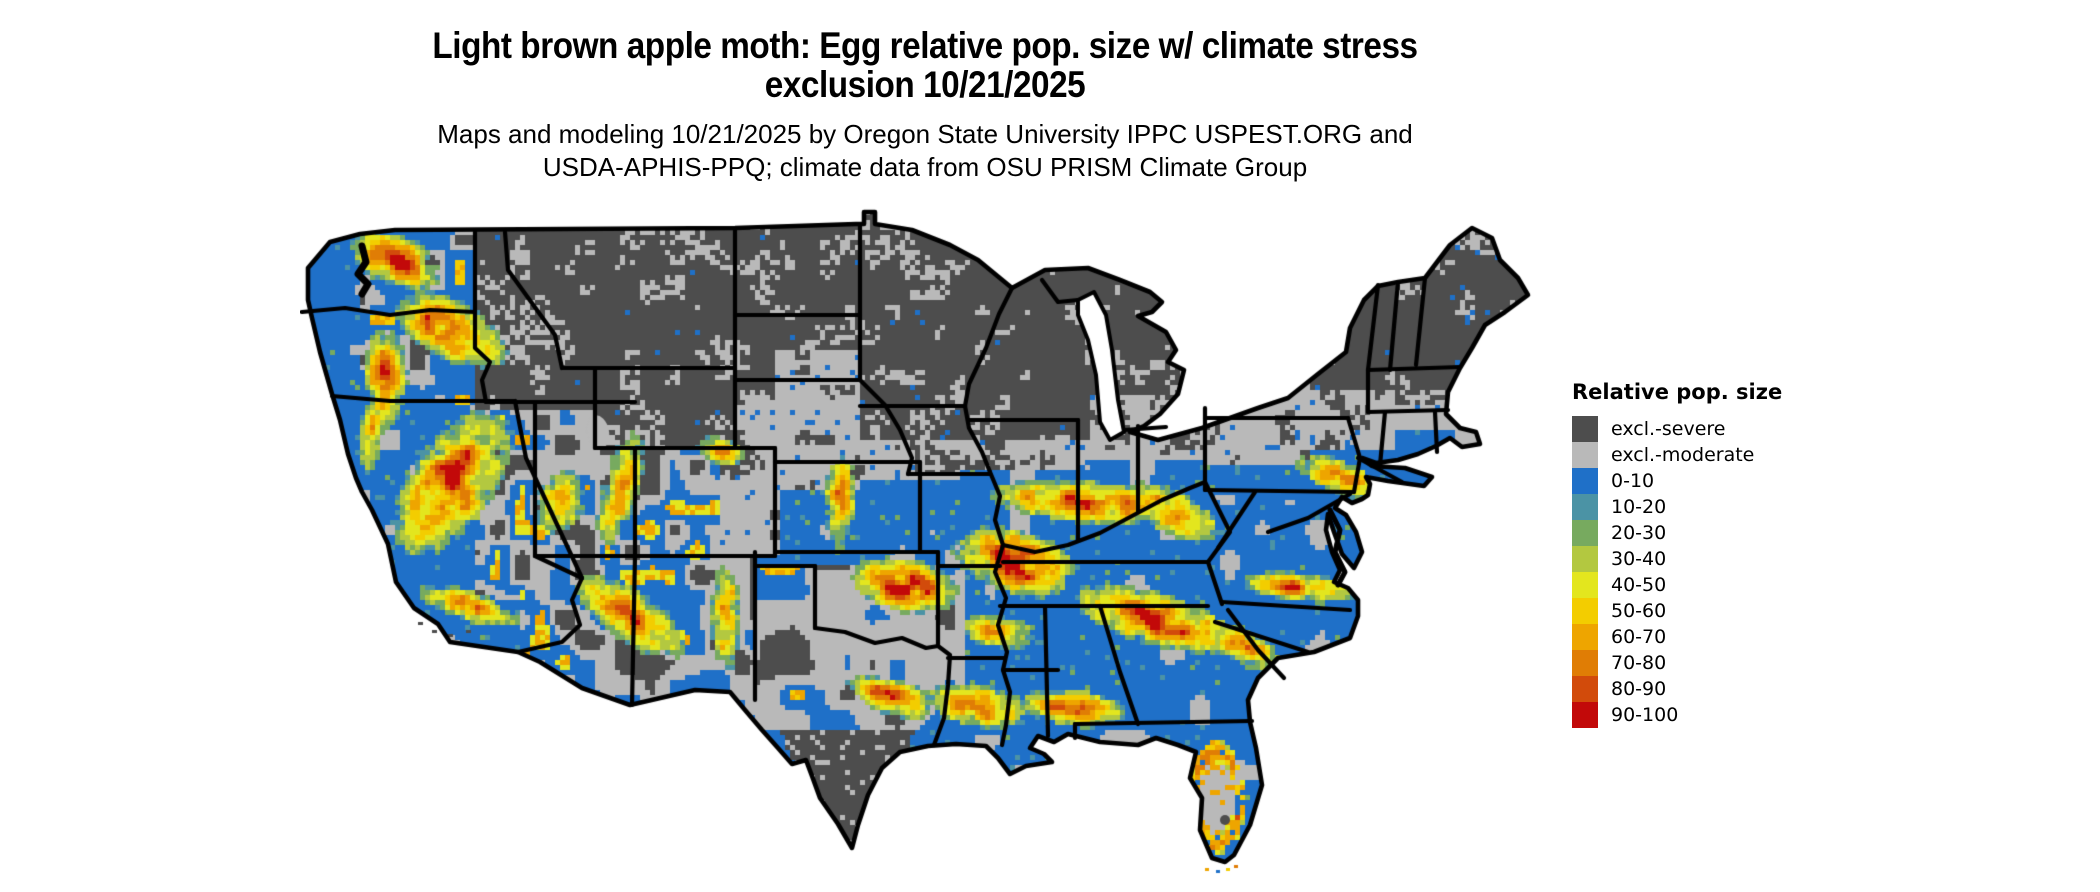 The image size is (2100, 892). Describe the element at coordinates (1677, 533) in the screenshot. I see `legend-item: 20-30` at that location.